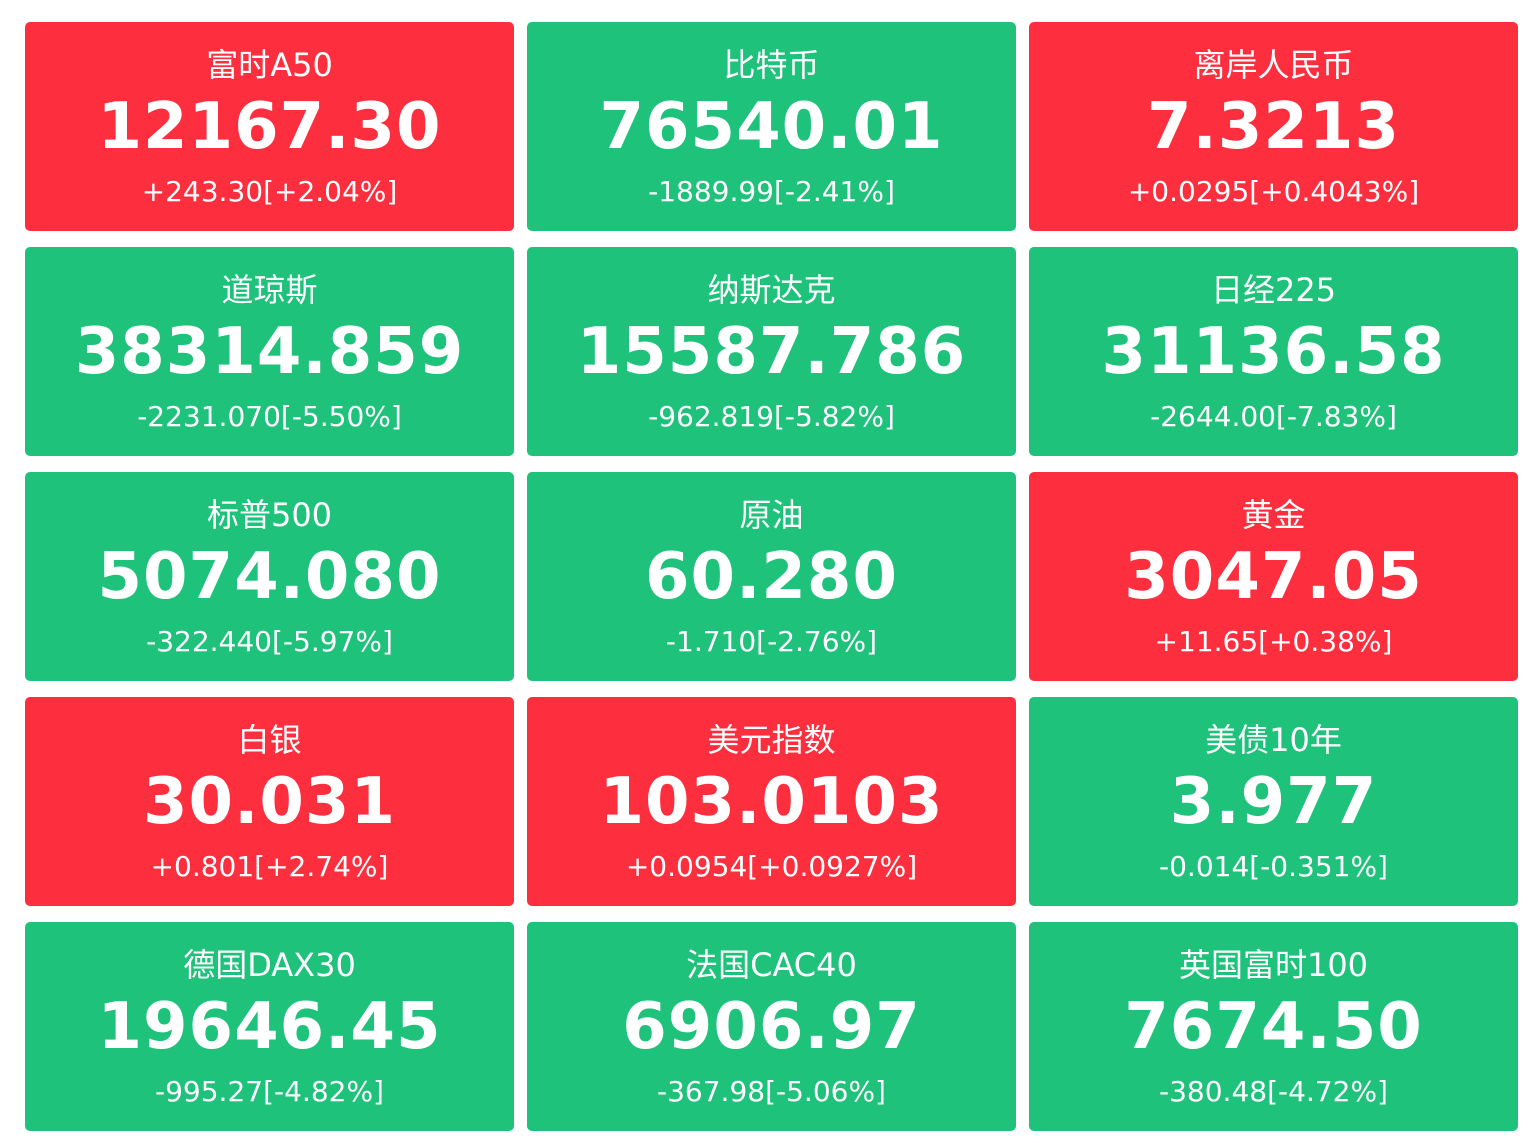 The height and width of the screenshot is (1143, 1533). I want to click on quote-name: 比特币, so click(771, 65).